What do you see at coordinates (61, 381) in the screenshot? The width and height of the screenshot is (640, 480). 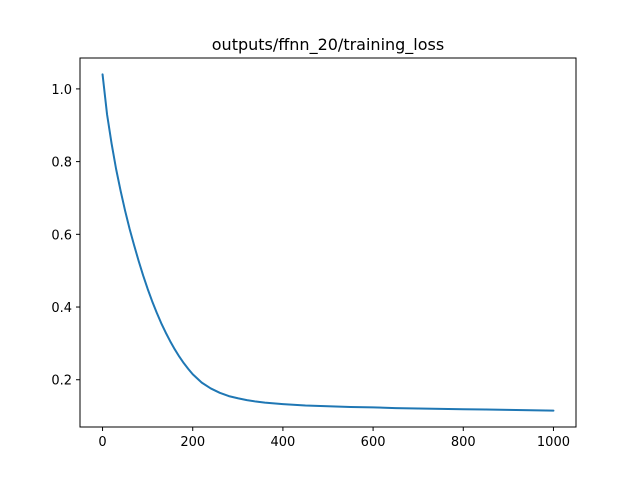 I see `y-tick-label: 0.2` at bounding box center [61, 381].